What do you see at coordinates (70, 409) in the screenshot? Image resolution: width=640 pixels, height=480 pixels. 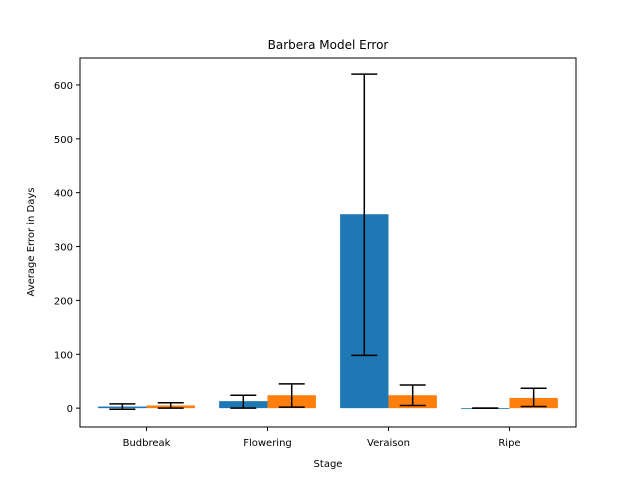 I see `y-tick-label-0: 0` at bounding box center [70, 409].